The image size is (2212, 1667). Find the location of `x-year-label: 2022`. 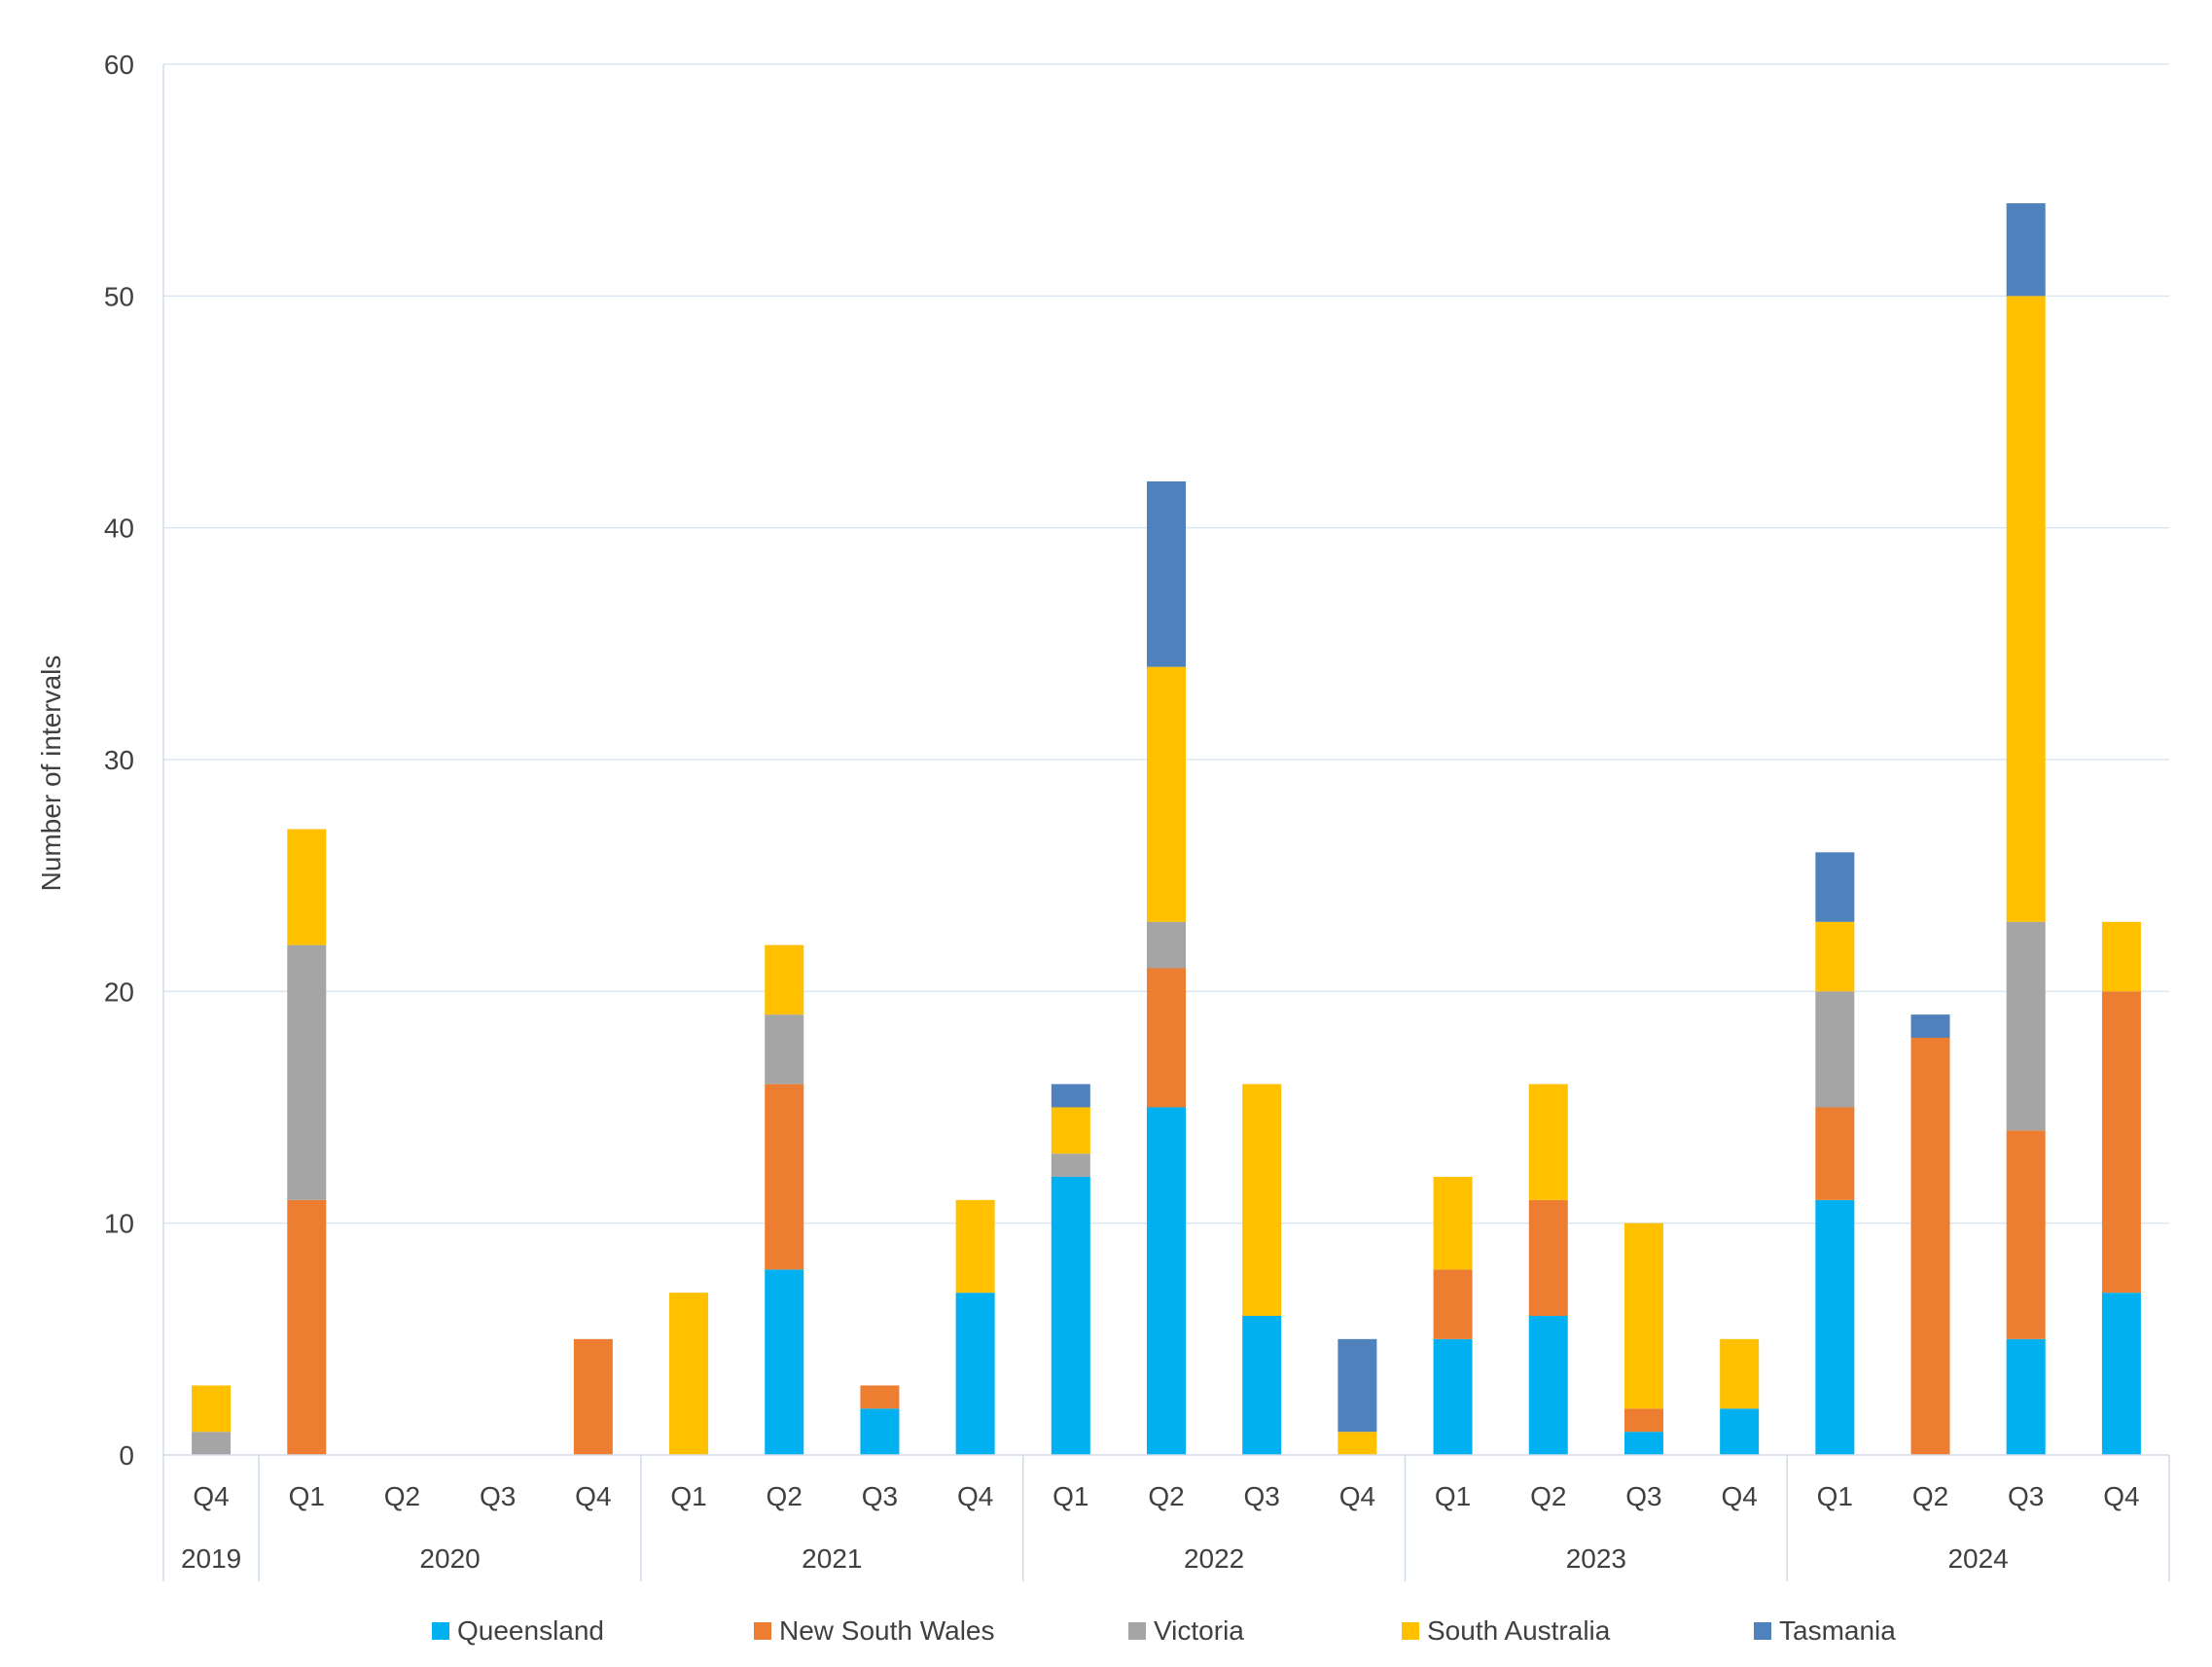

x-year-label: 2022 is located at coordinates (1214, 1558).